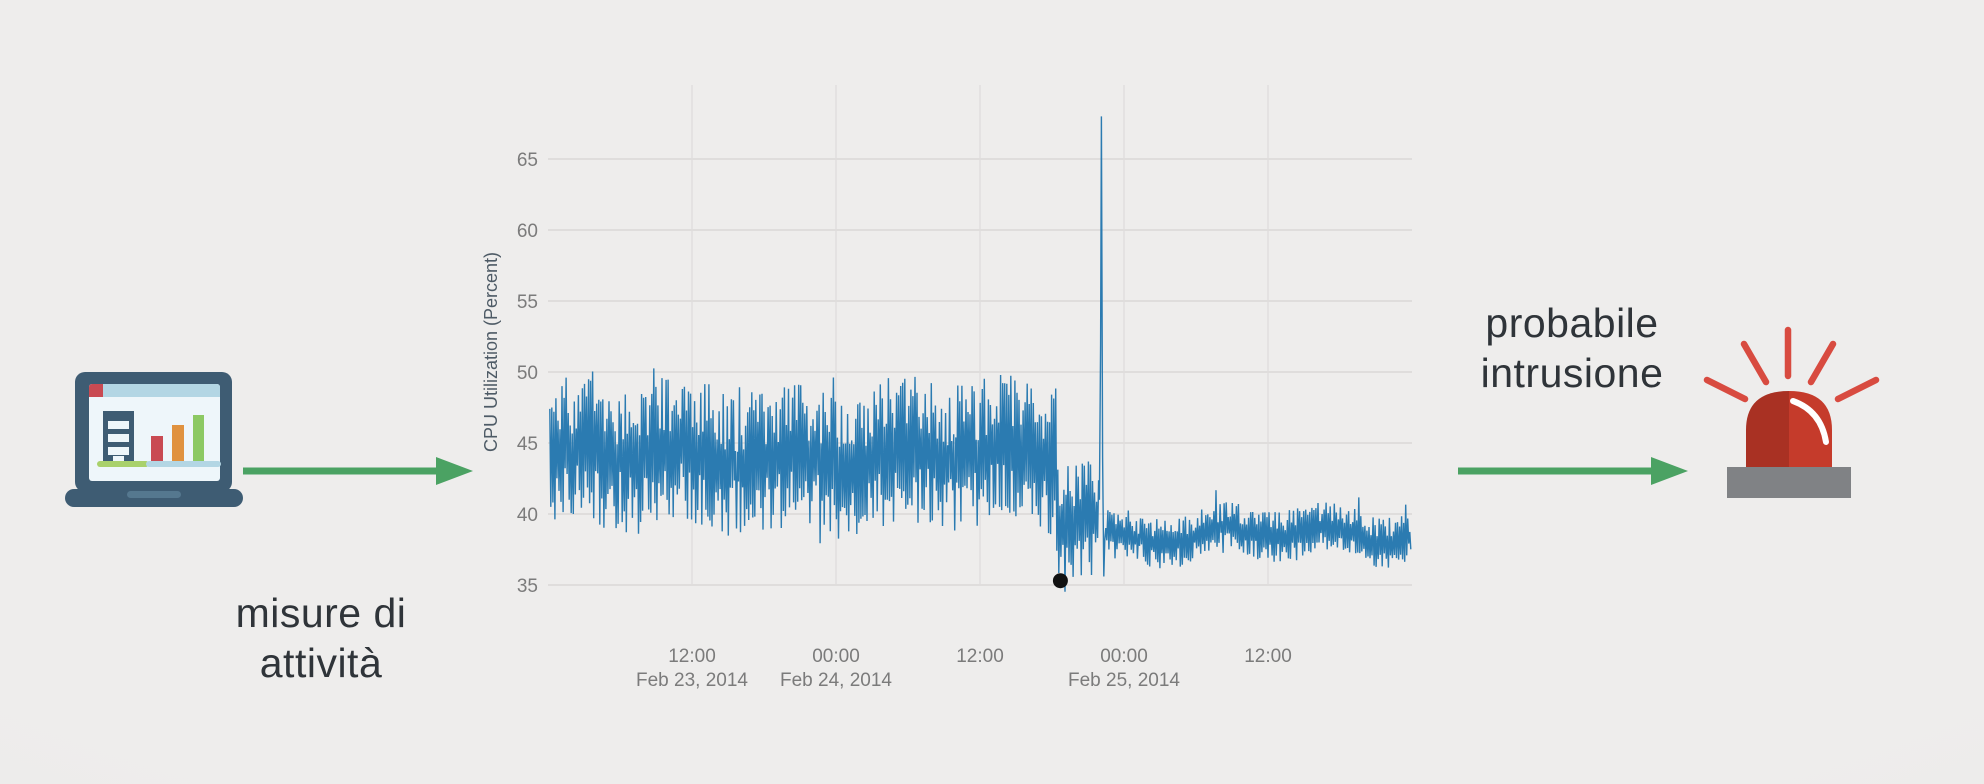  What do you see at coordinates (491, 352) in the screenshot?
I see `y-axis-title: CPU Utilization (Percent)` at bounding box center [491, 352].